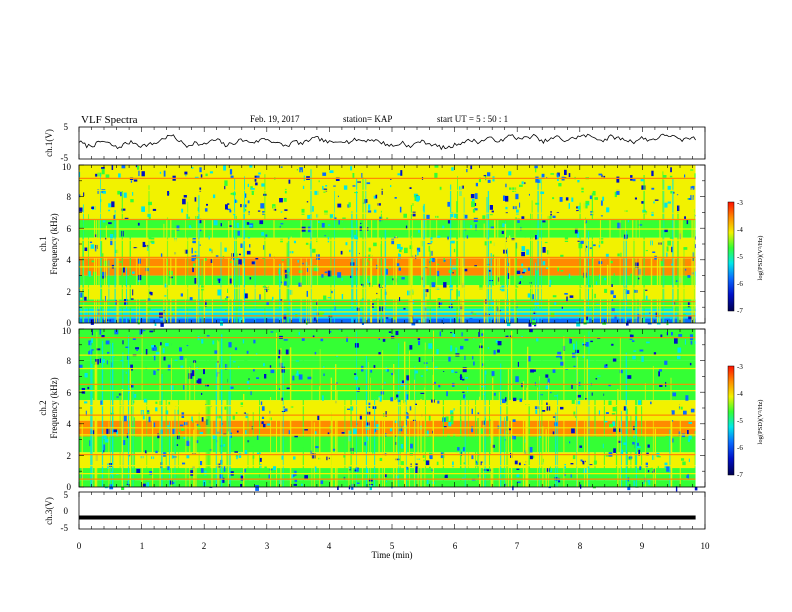  What do you see at coordinates (69, 229) in the screenshot?
I see `spec1-ytick-6: 6` at bounding box center [69, 229].